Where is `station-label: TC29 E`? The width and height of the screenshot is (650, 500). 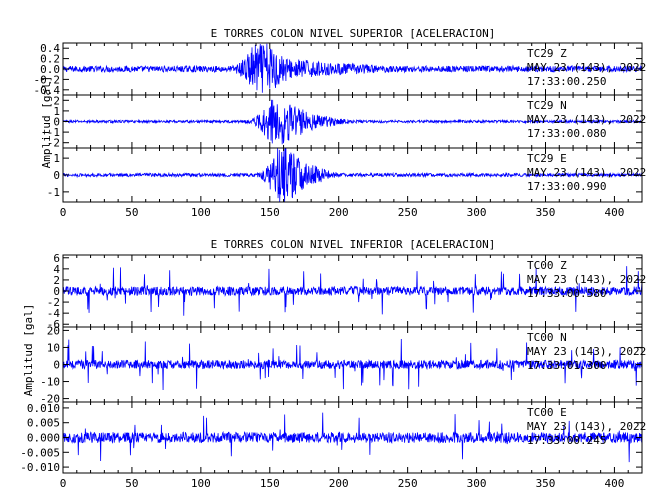
station-label: TC29 E is located at coordinates (547, 158).